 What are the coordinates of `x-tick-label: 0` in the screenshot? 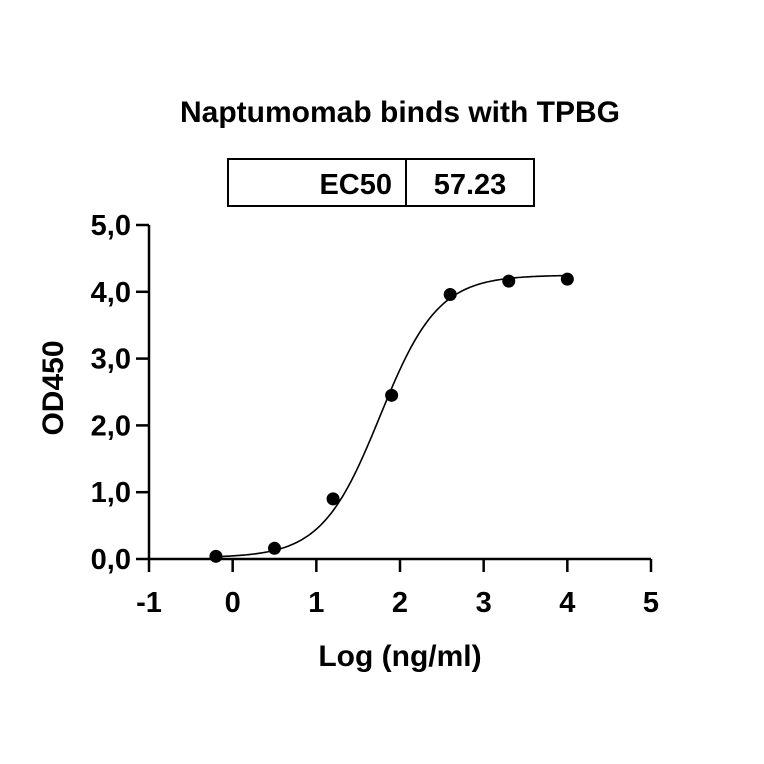 It's located at (233, 603).